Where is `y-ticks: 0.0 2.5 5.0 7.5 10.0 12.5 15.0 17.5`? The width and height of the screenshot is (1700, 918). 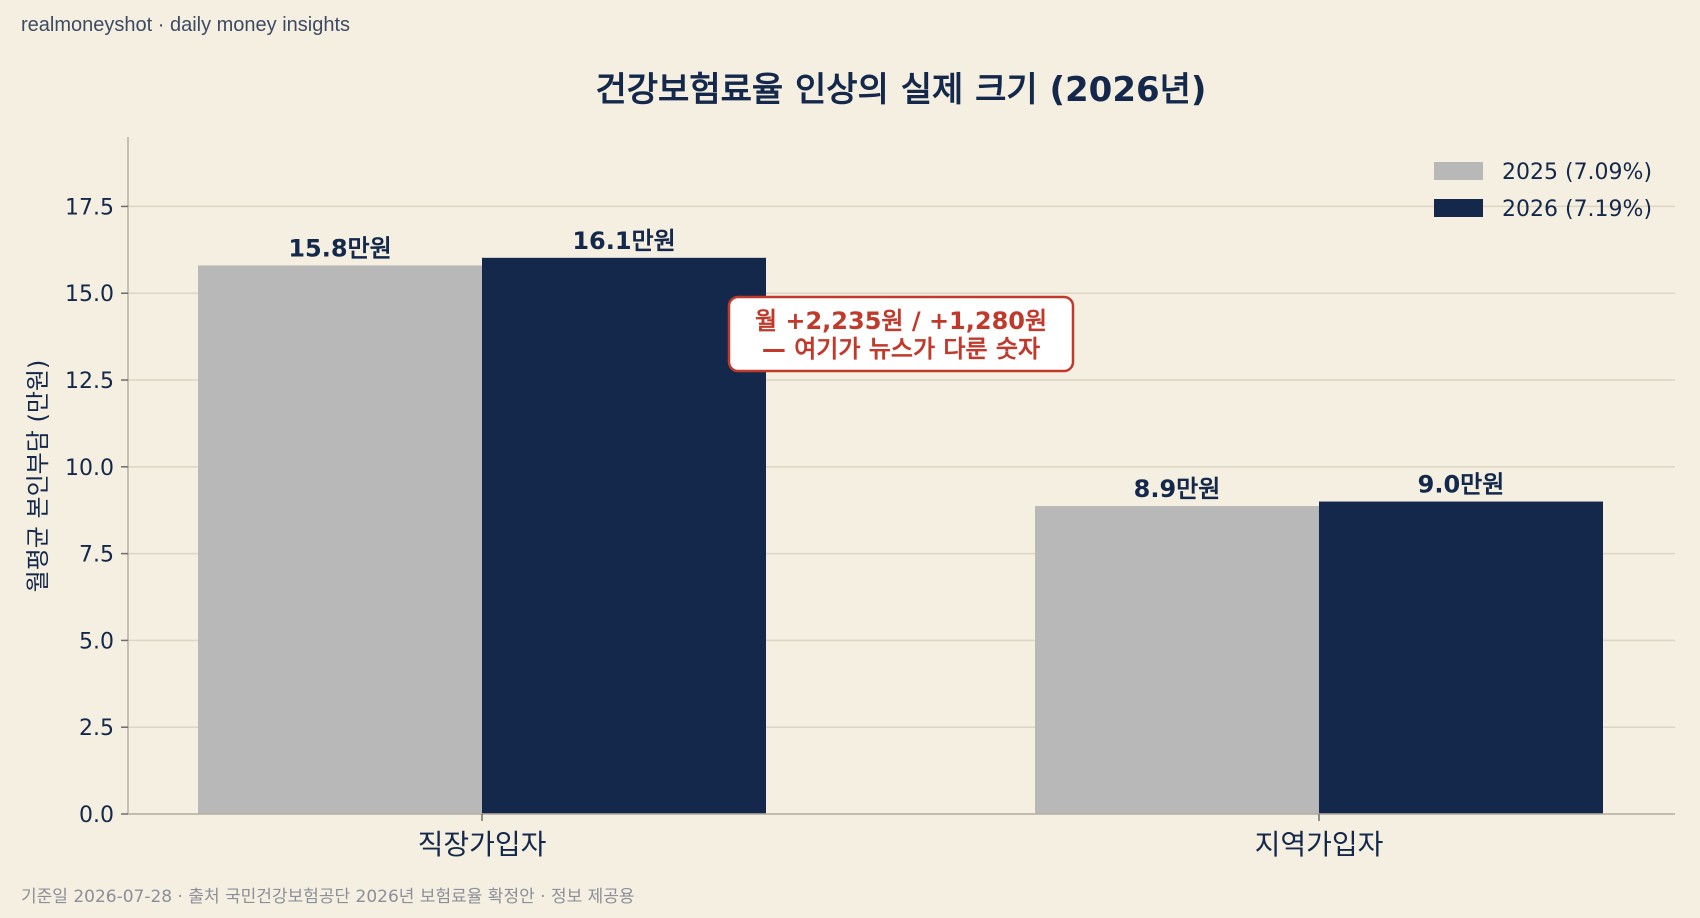 y-ticks: 0.0 2.5 5.0 7.5 10.0 12.5 15.0 17.5 is located at coordinates (96, 511).